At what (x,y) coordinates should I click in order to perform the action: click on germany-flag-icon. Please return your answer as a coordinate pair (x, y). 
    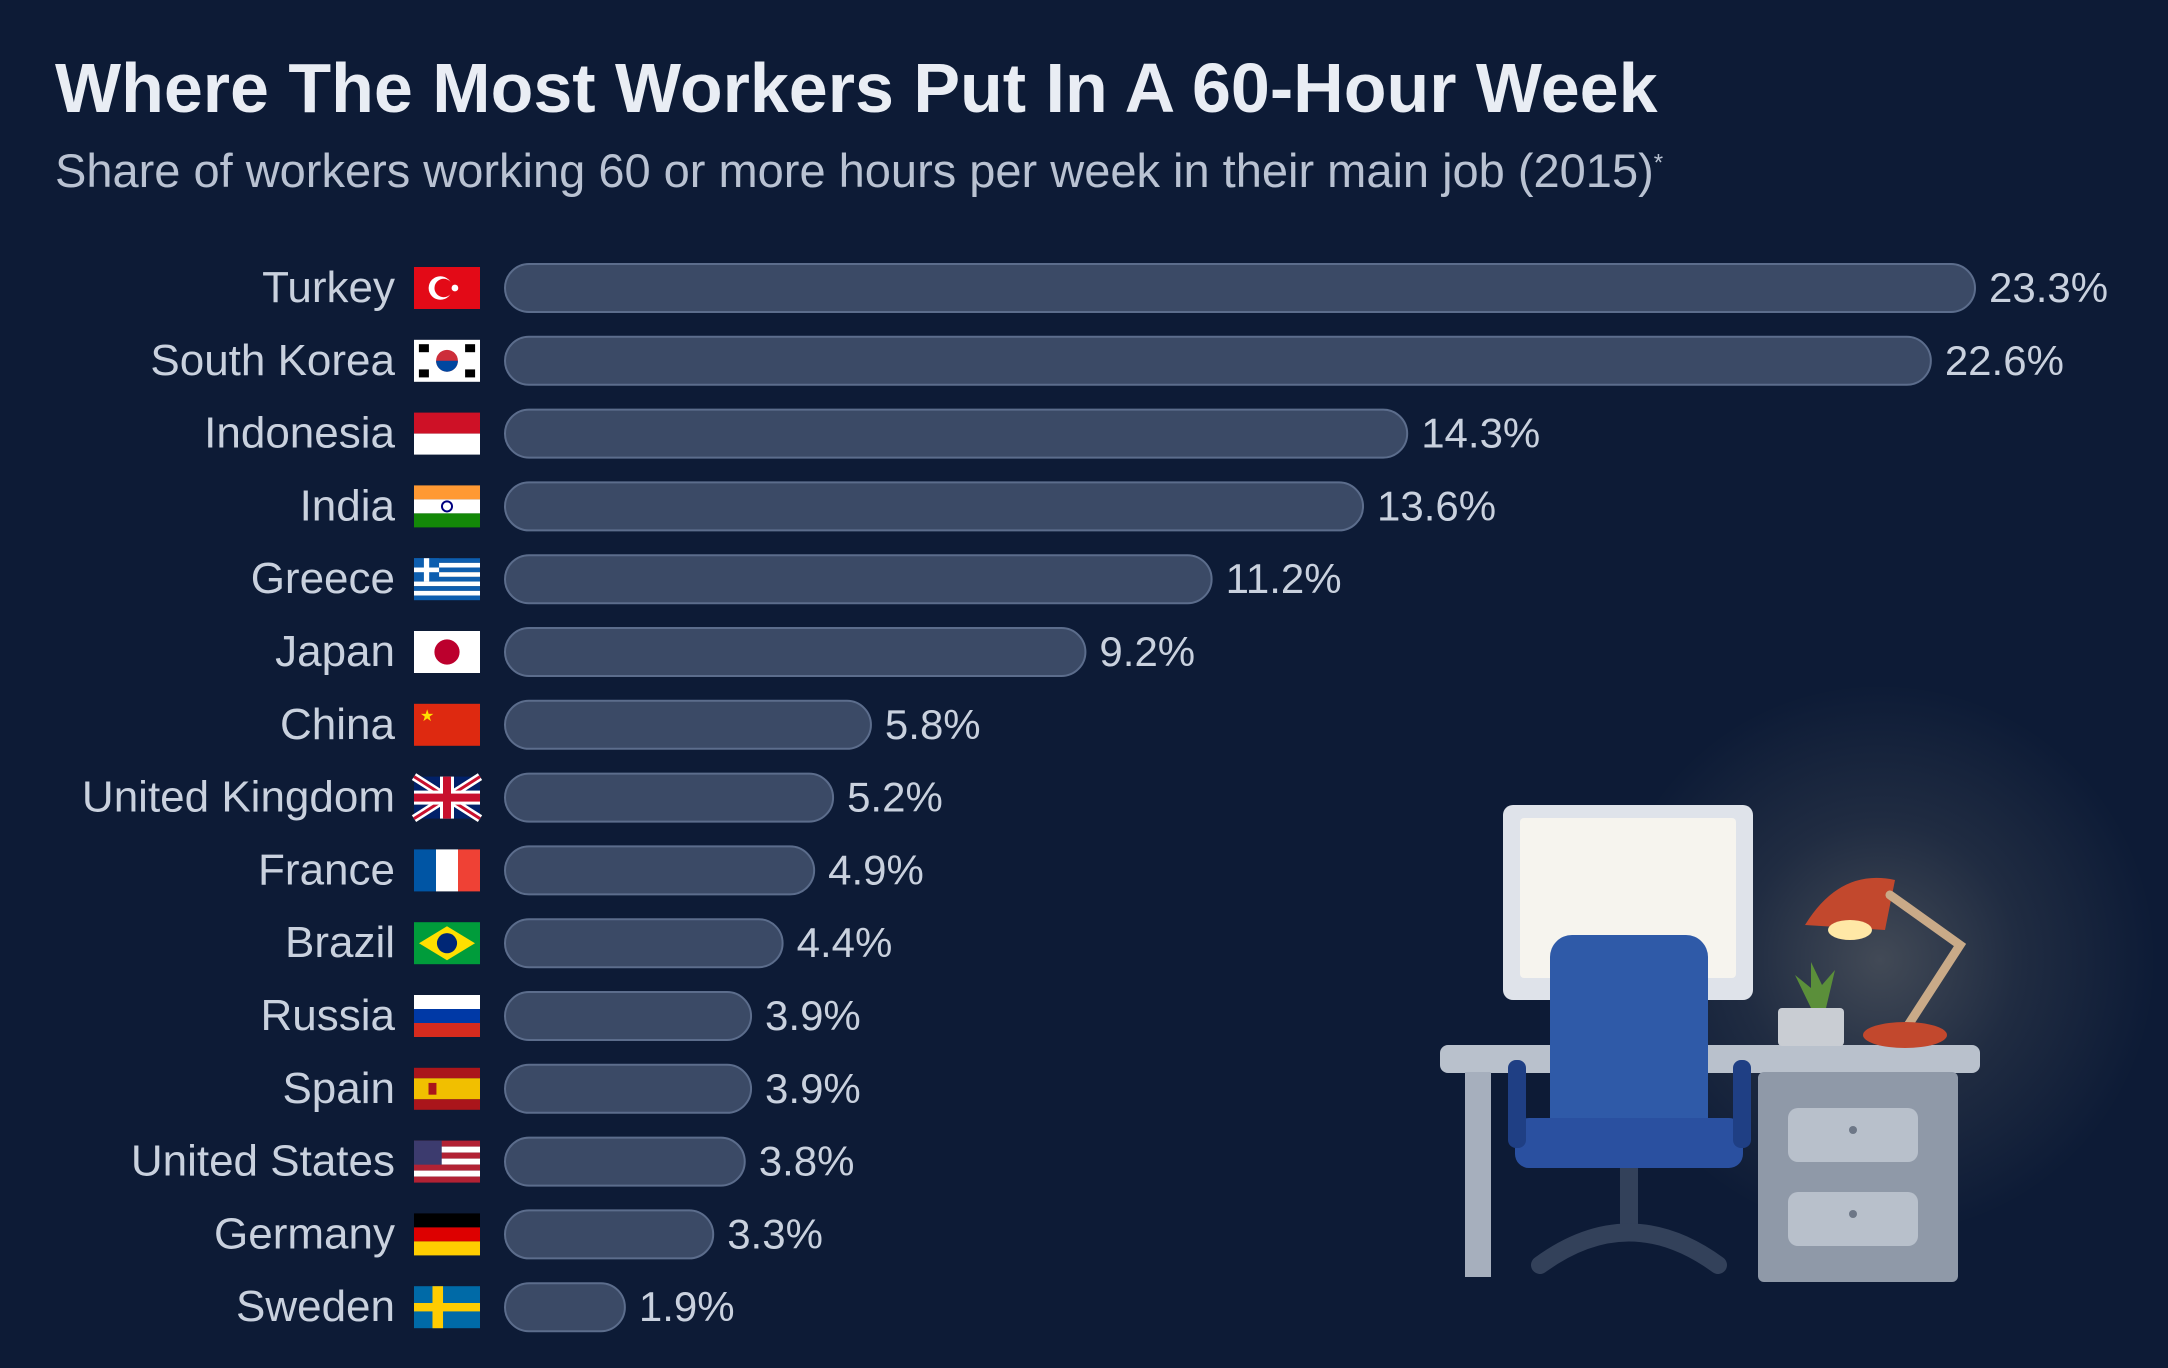
    Looking at the image, I should click on (447, 1234).